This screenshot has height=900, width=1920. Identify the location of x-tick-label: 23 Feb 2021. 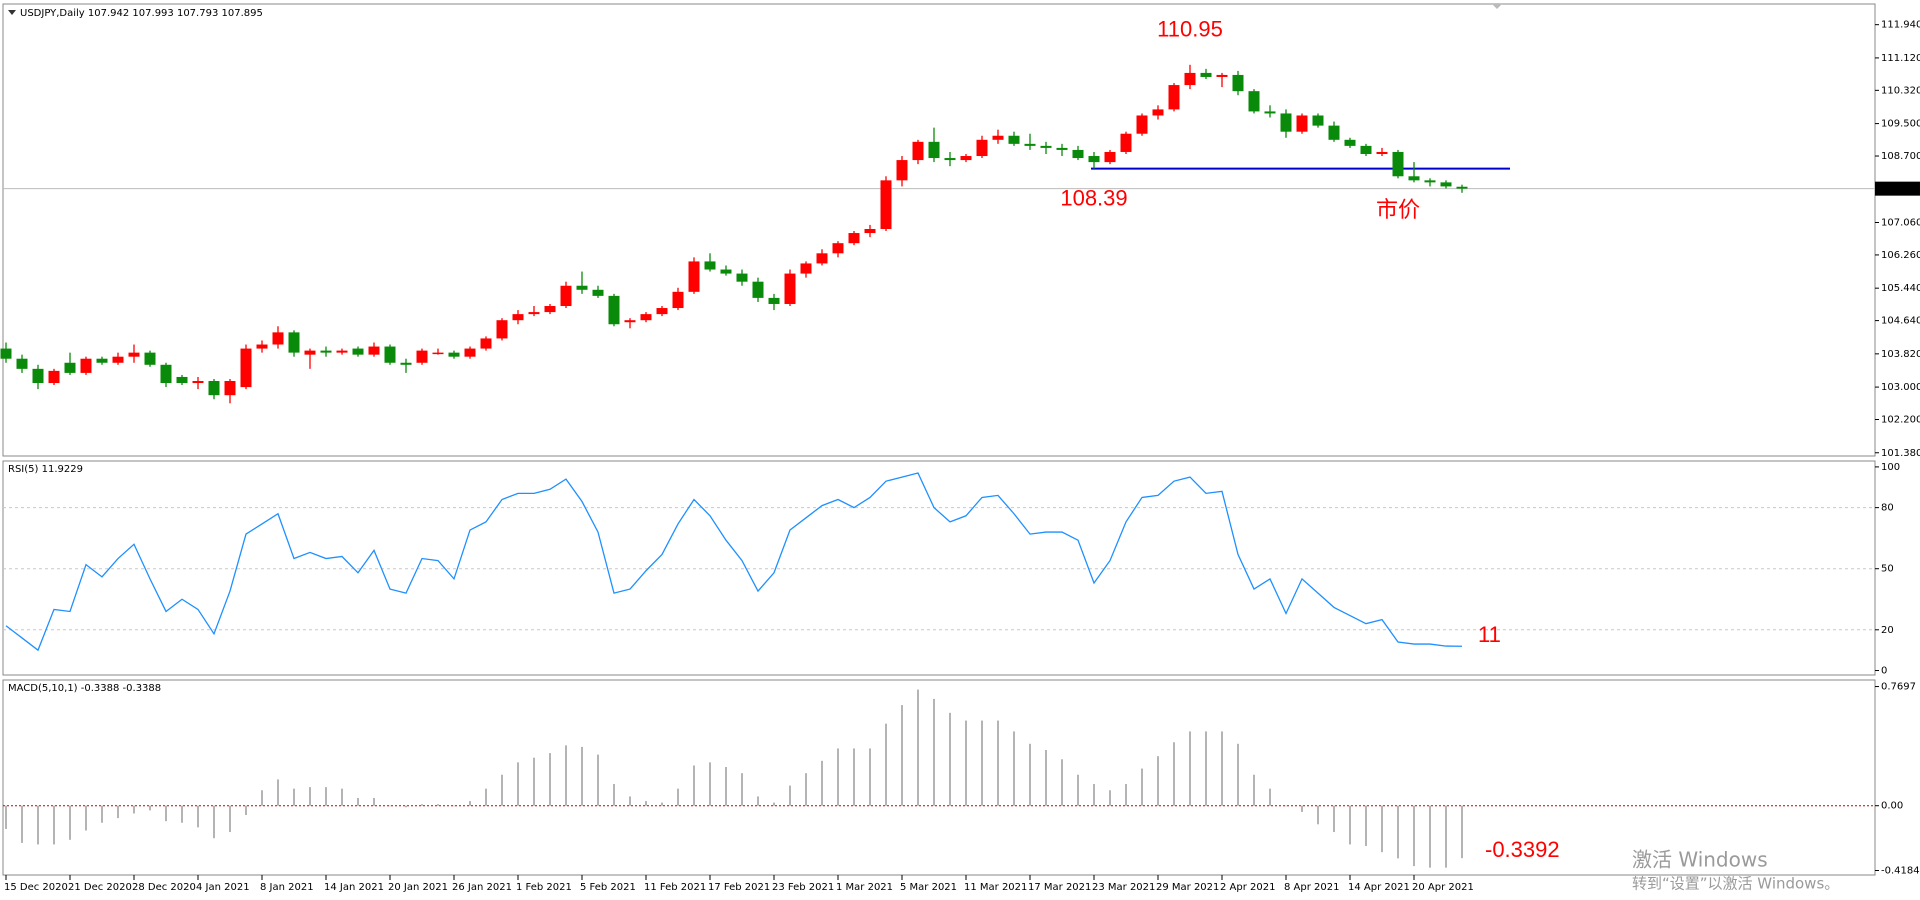
(803, 887).